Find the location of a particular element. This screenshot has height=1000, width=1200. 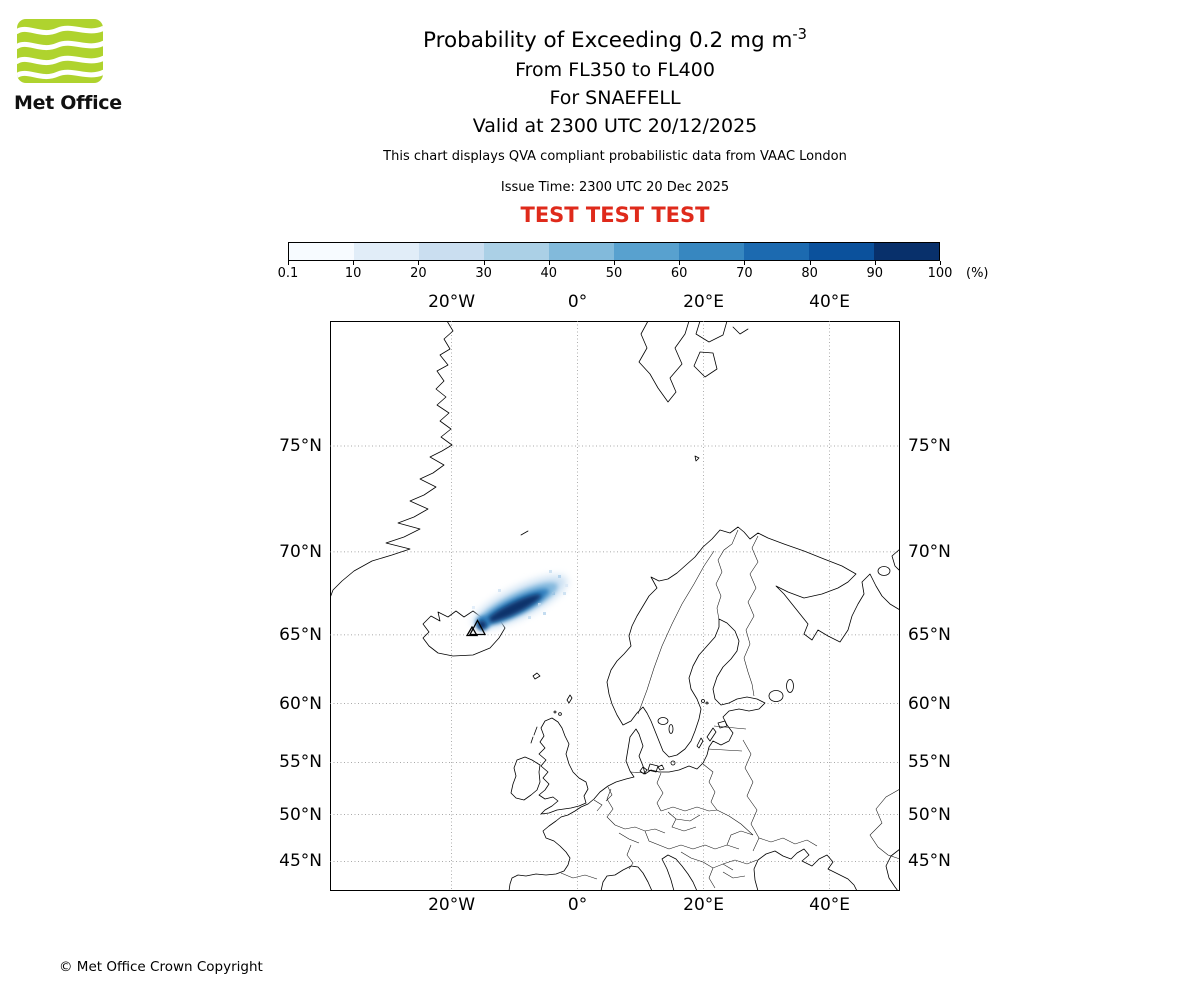

test-banner: TEST TEST TEST is located at coordinates (615, 215).